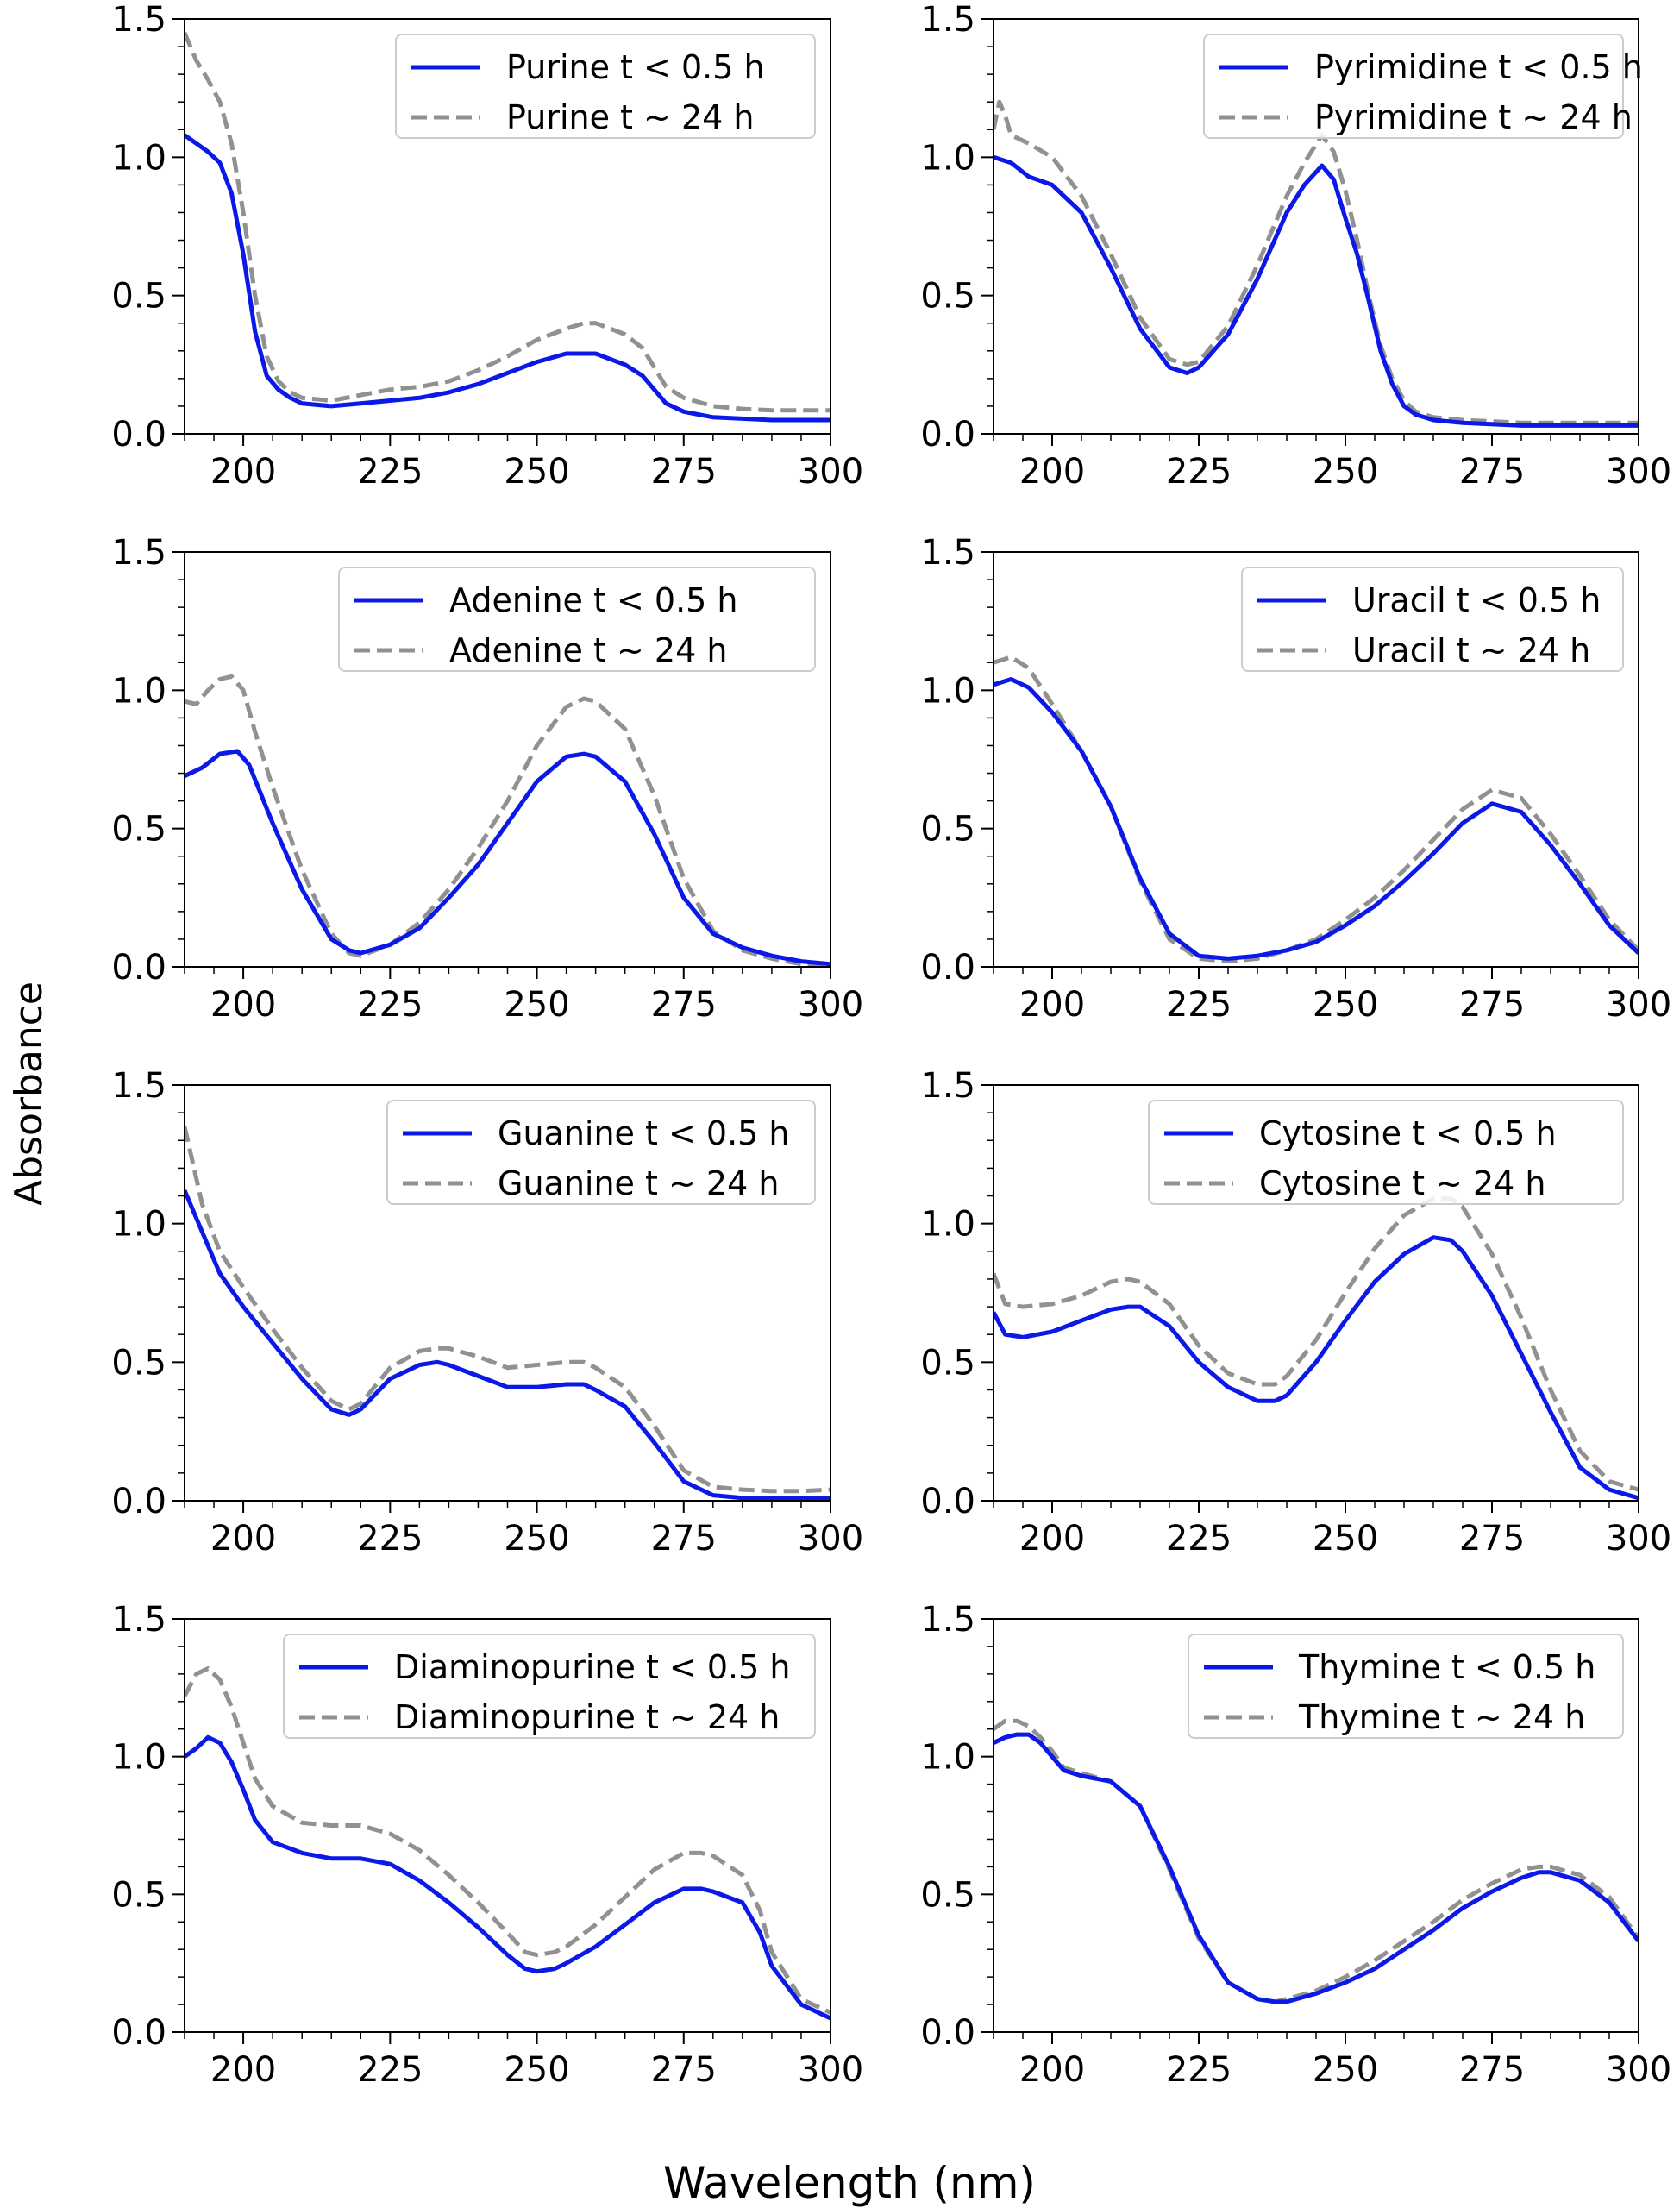 The image size is (1680, 2208). I want to click on x-axis-title: Wavelength (nm), so click(850, 2183).